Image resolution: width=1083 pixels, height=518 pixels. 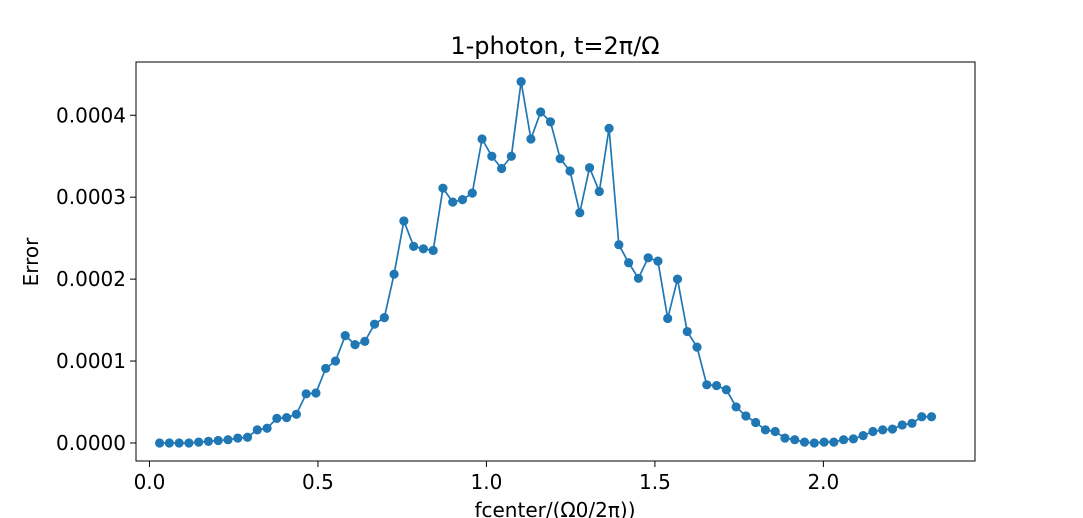 I want to click on y-tick-label: 0.0003, so click(x=91, y=197).